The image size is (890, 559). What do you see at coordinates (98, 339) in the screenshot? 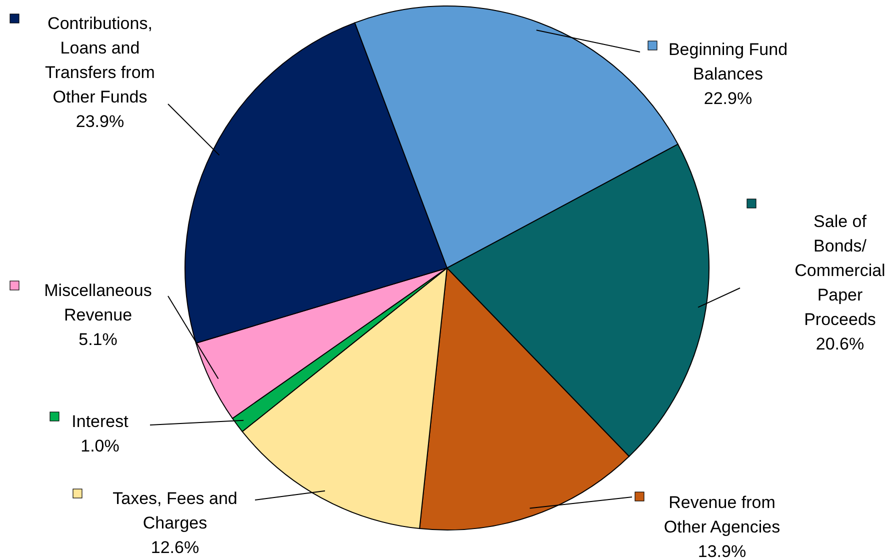
I see `data-label: 5.1%` at bounding box center [98, 339].